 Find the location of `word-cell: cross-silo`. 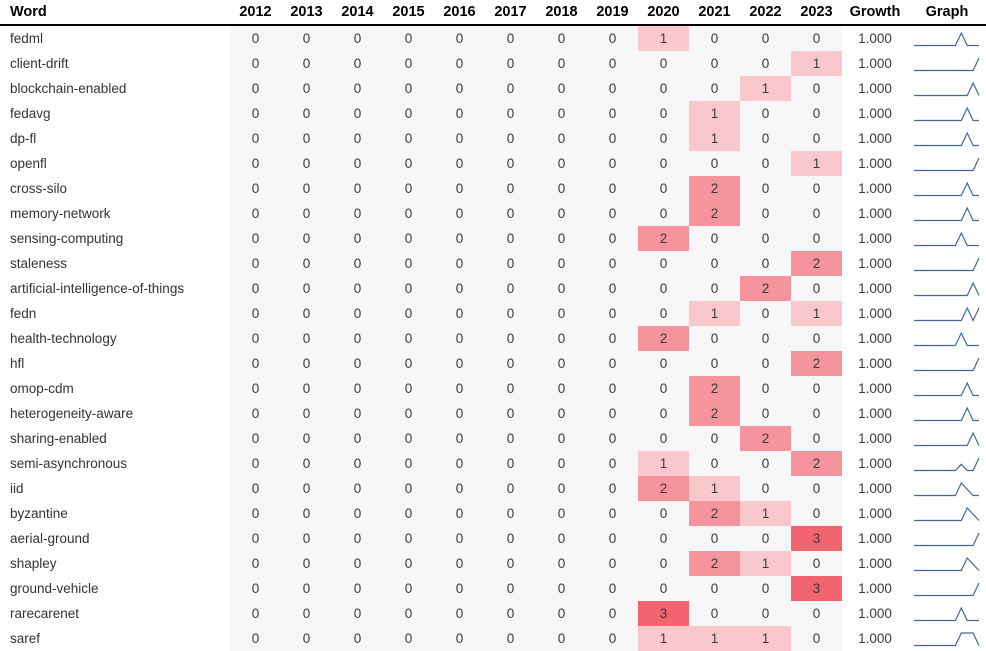

word-cell: cross-silo is located at coordinates (115, 188).